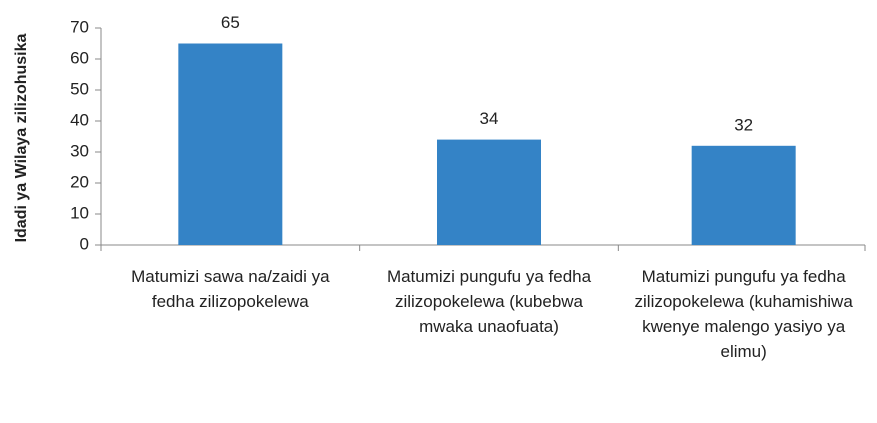 The width and height of the screenshot is (877, 423). Describe the element at coordinates (79, 181) in the screenshot. I see `y-tick-label: 20` at that location.